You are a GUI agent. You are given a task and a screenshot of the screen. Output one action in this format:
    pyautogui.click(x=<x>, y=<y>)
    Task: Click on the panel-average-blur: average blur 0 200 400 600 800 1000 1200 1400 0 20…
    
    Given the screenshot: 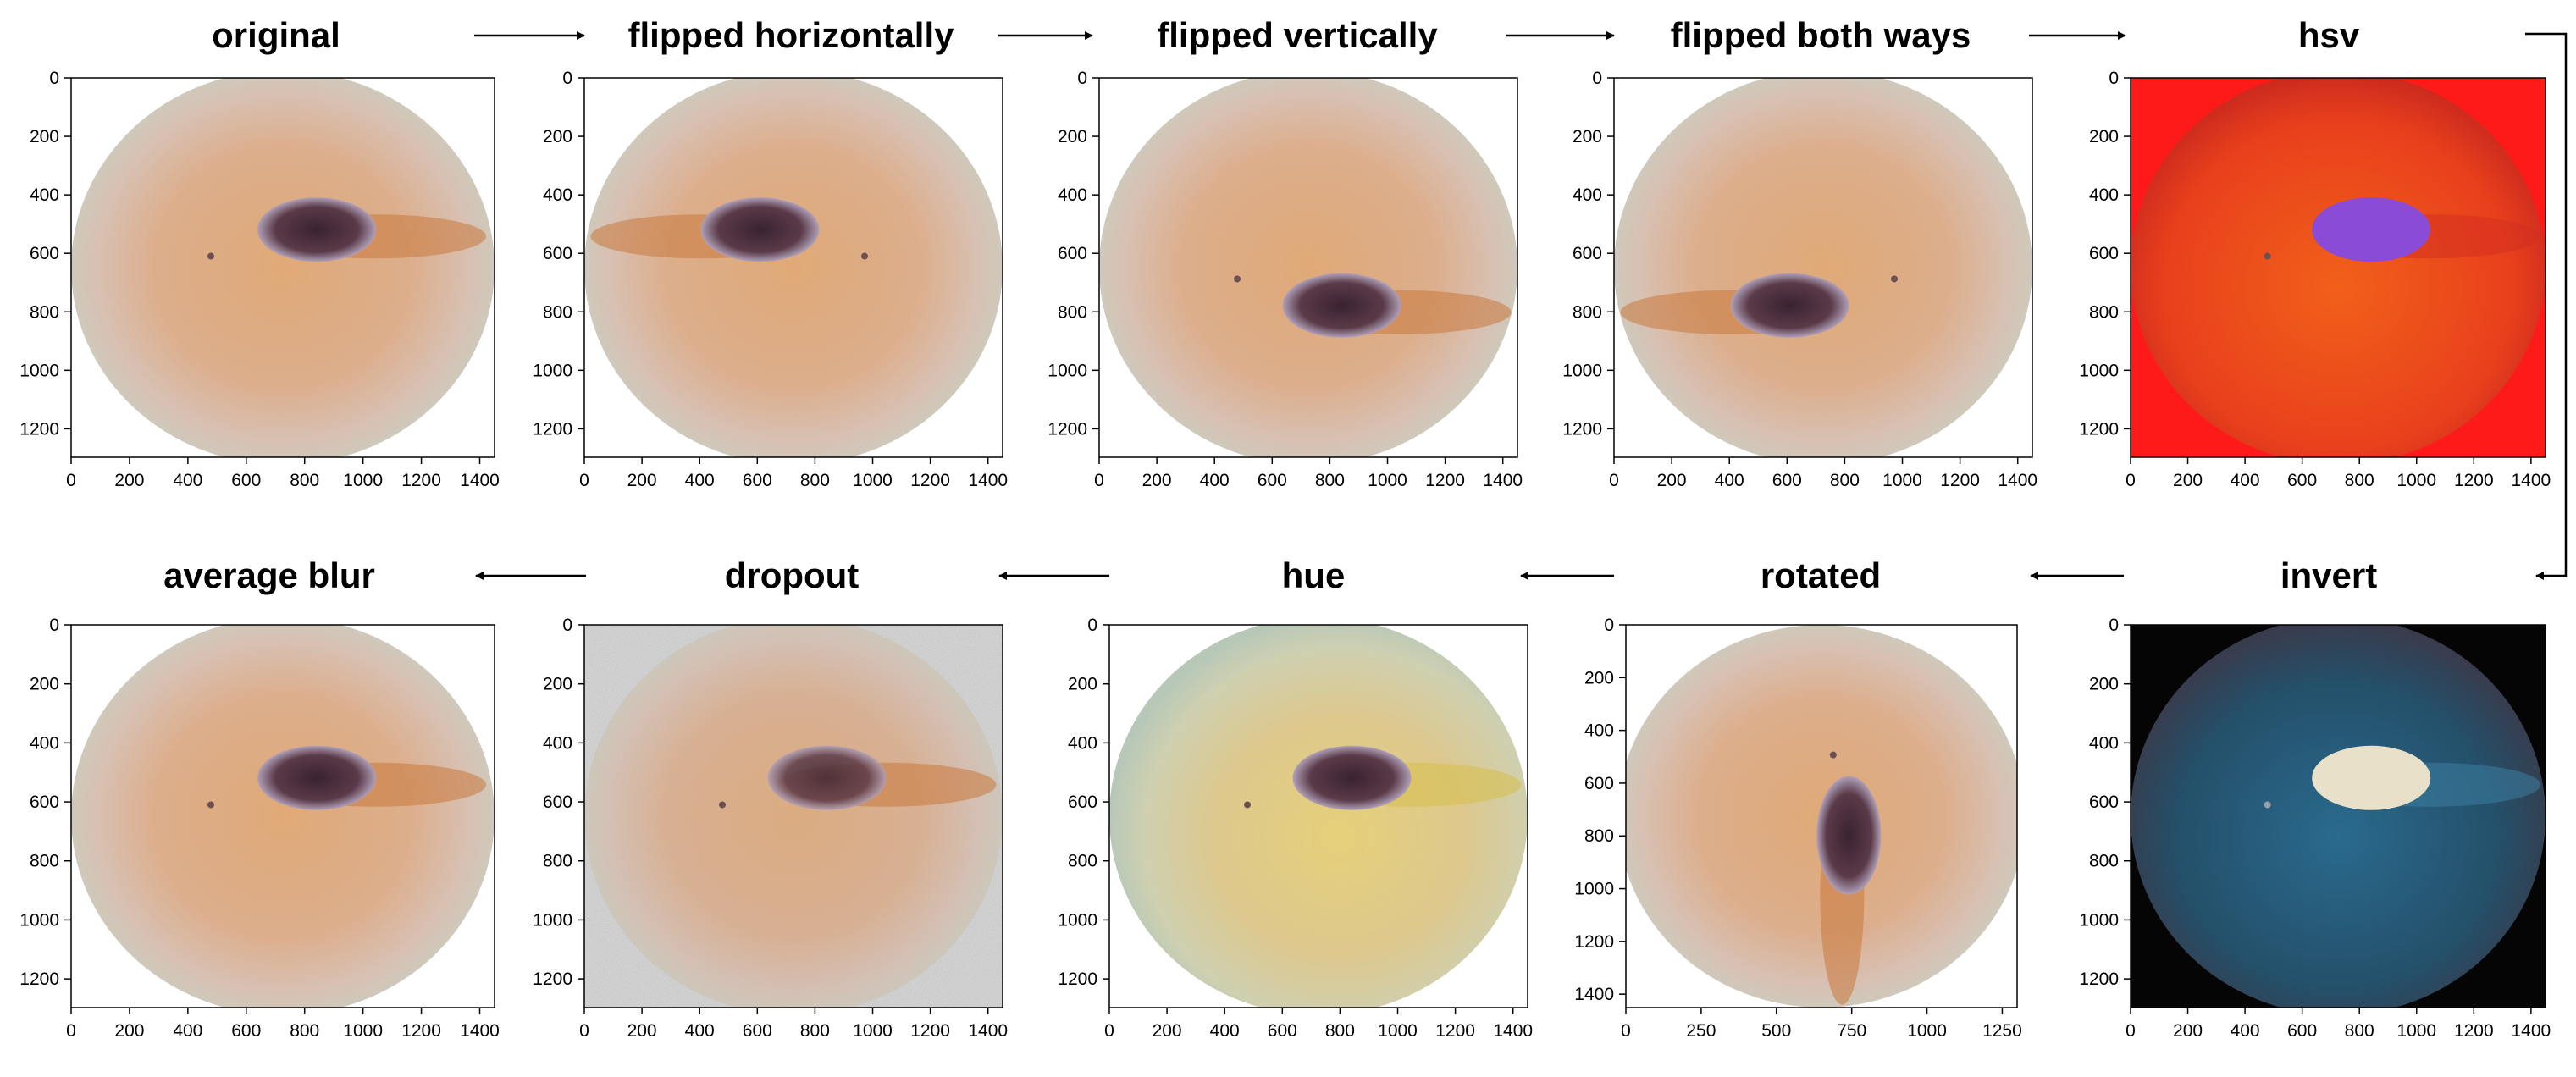 What is the action you would take?
    pyautogui.click(x=259, y=798)
    